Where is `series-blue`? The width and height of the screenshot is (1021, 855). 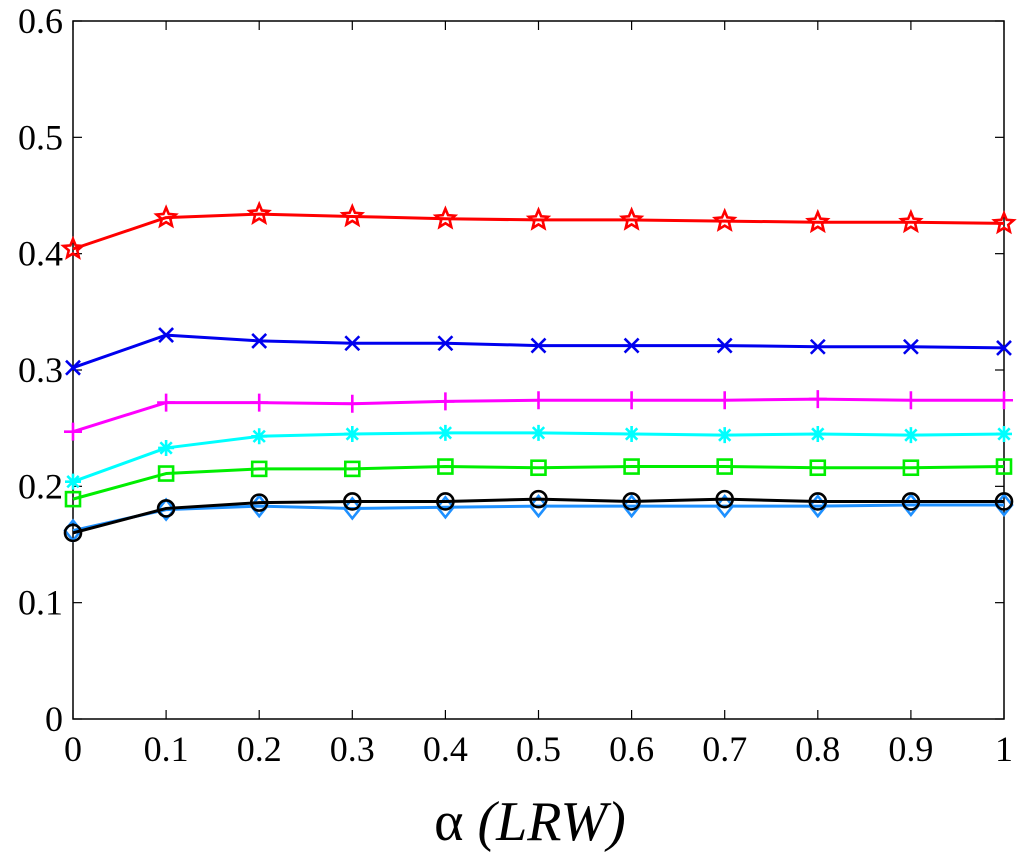
series-blue is located at coordinates (538, 351).